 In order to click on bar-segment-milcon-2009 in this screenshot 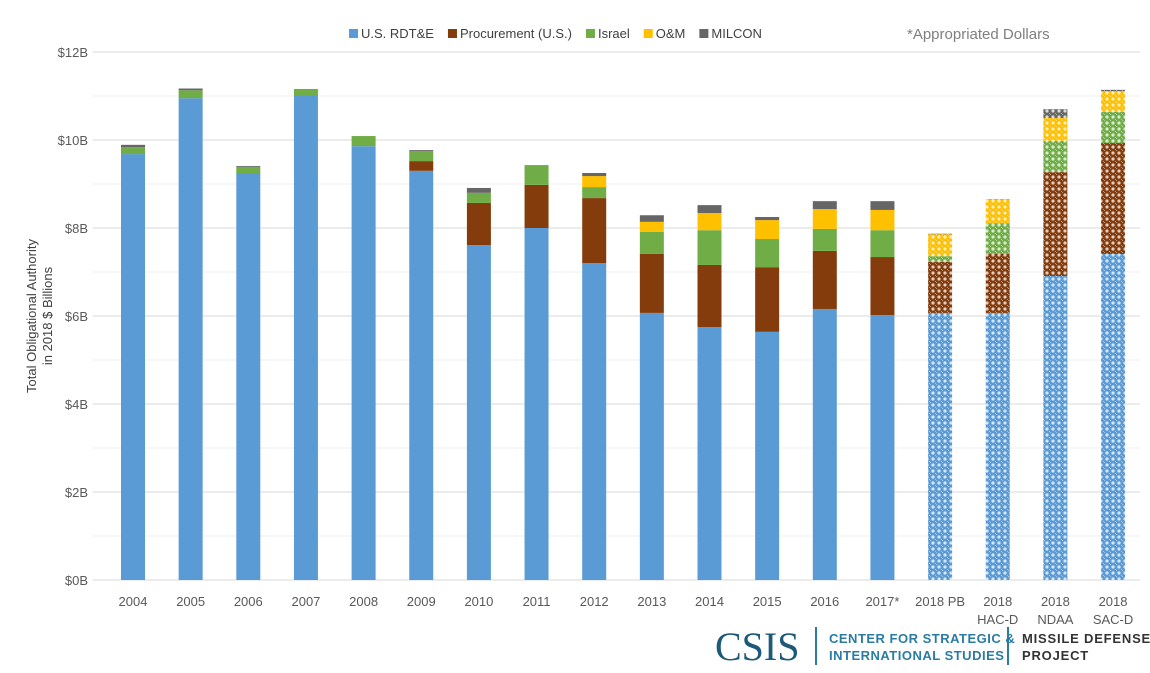, I will do `click(421, 150)`.